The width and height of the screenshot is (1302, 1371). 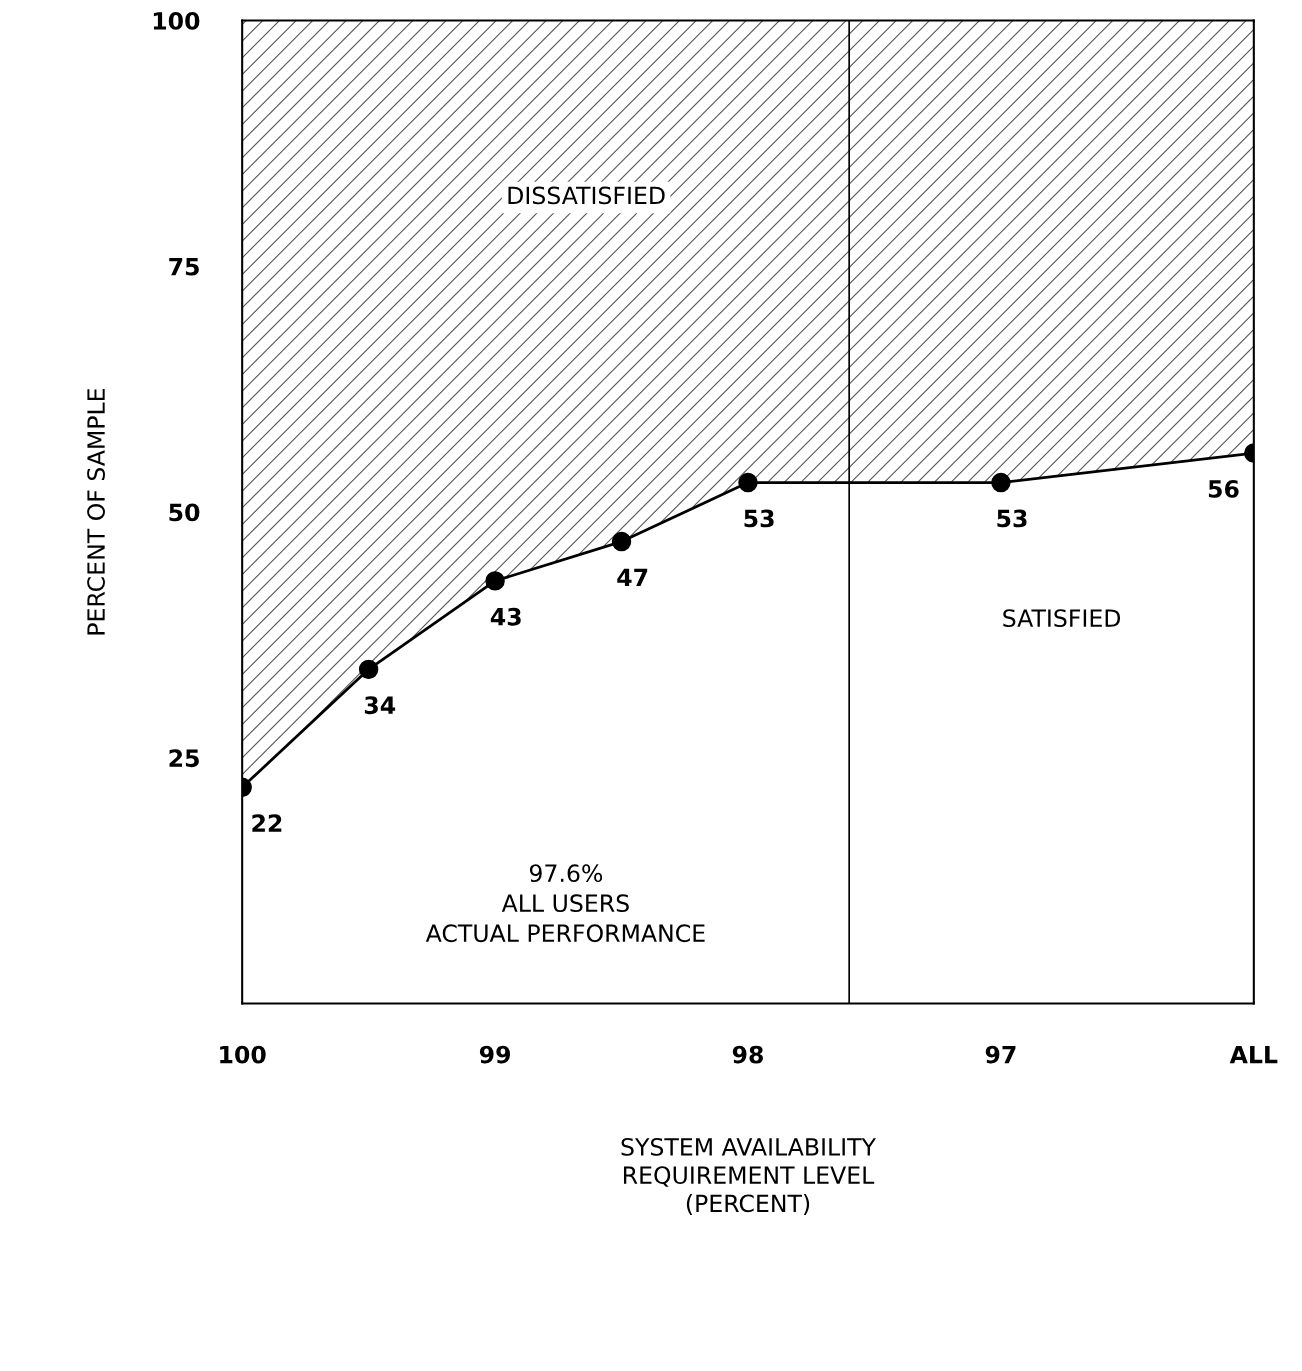 I want to click on x-tick-label: 100, so click(x=243, y=1054).